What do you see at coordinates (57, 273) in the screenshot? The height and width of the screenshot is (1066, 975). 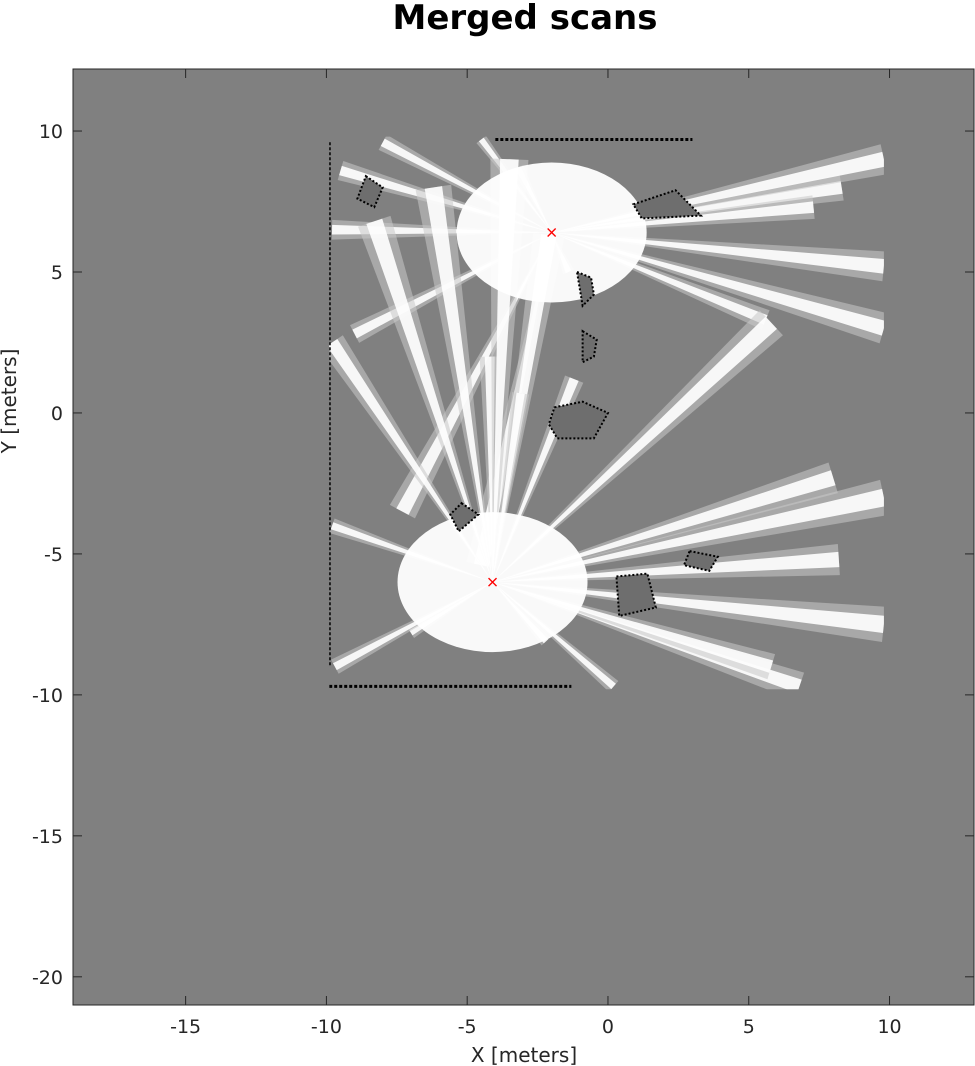 I see `y-tick-label: 5` at bounding box center [57, 273].